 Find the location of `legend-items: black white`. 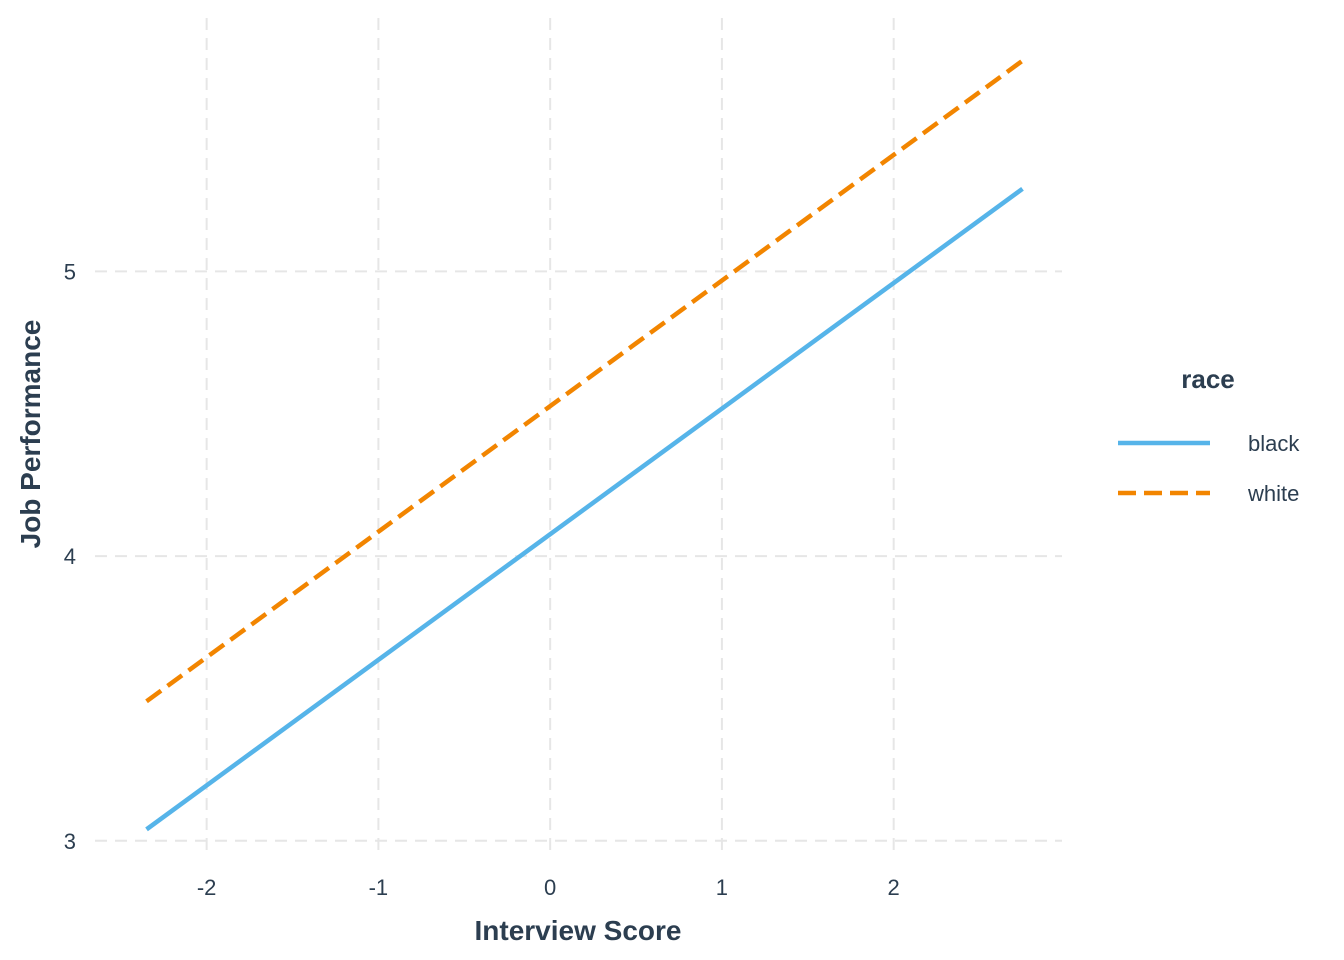

legend-items: black white is located at coordinates (1209, 468).